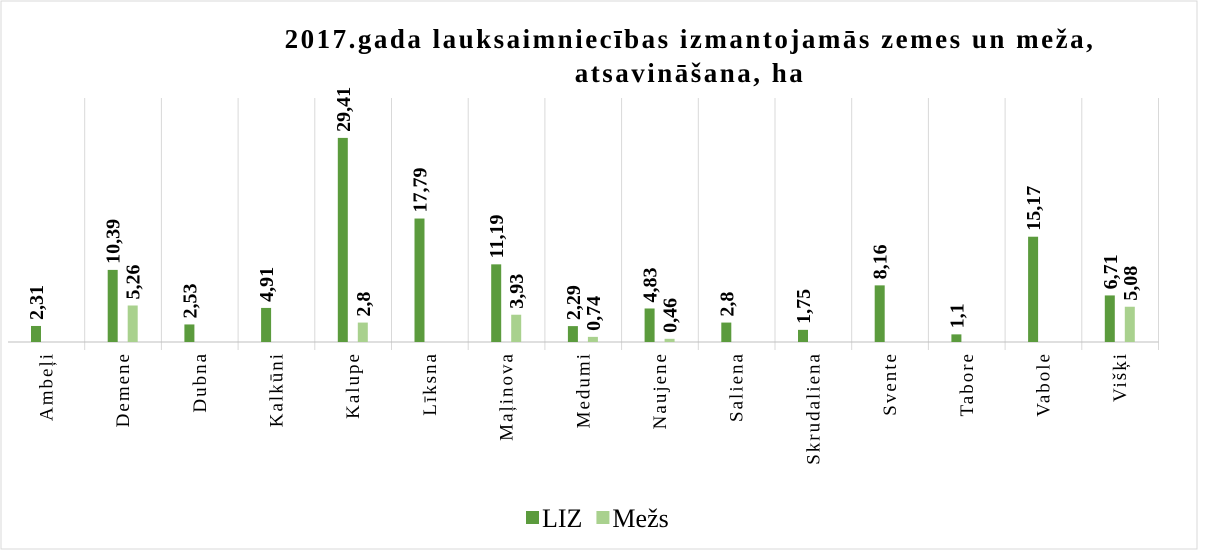  I want to click on legend-label: Mežs, so click(640, 518).